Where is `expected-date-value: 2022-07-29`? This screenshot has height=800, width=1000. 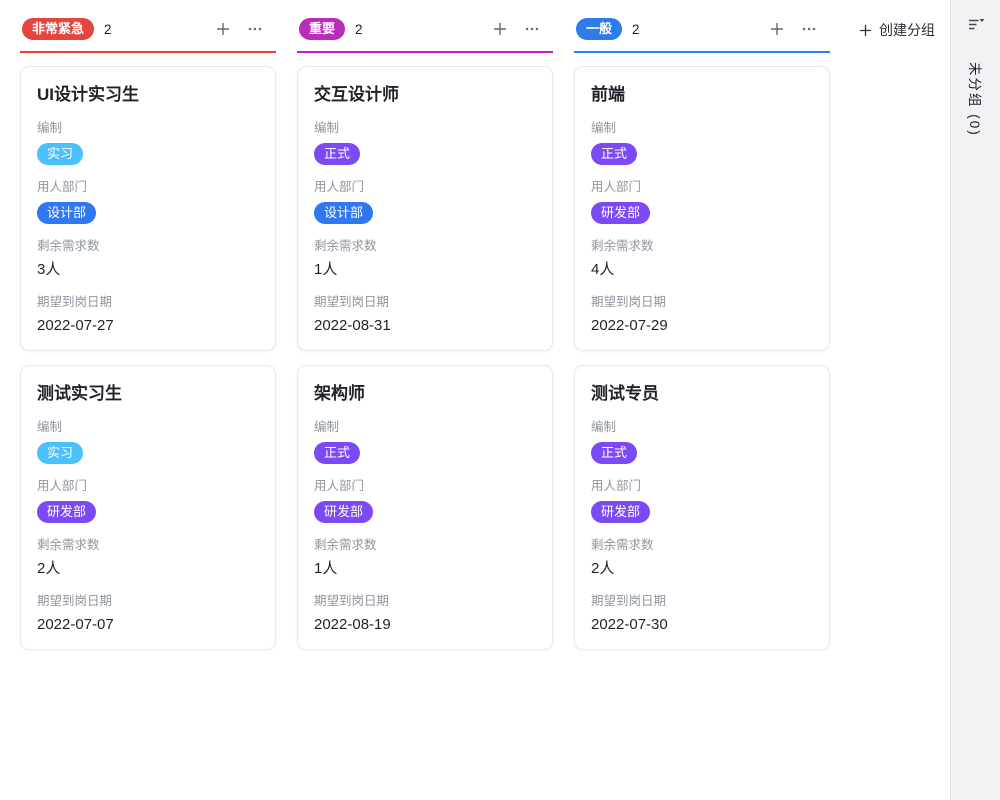 expected-date-value: 2022-07-29 is located at coordinates (629, 325).